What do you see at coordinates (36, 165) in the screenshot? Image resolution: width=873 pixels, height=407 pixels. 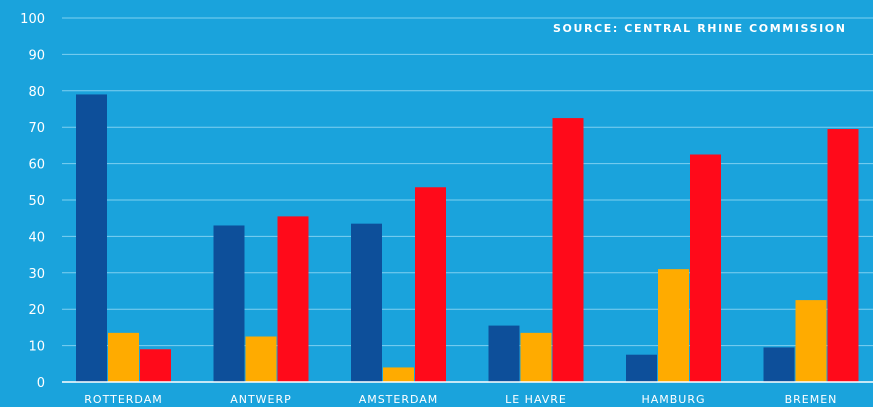 I see `y-tick-label: 60` at bounding box center [36, 165].